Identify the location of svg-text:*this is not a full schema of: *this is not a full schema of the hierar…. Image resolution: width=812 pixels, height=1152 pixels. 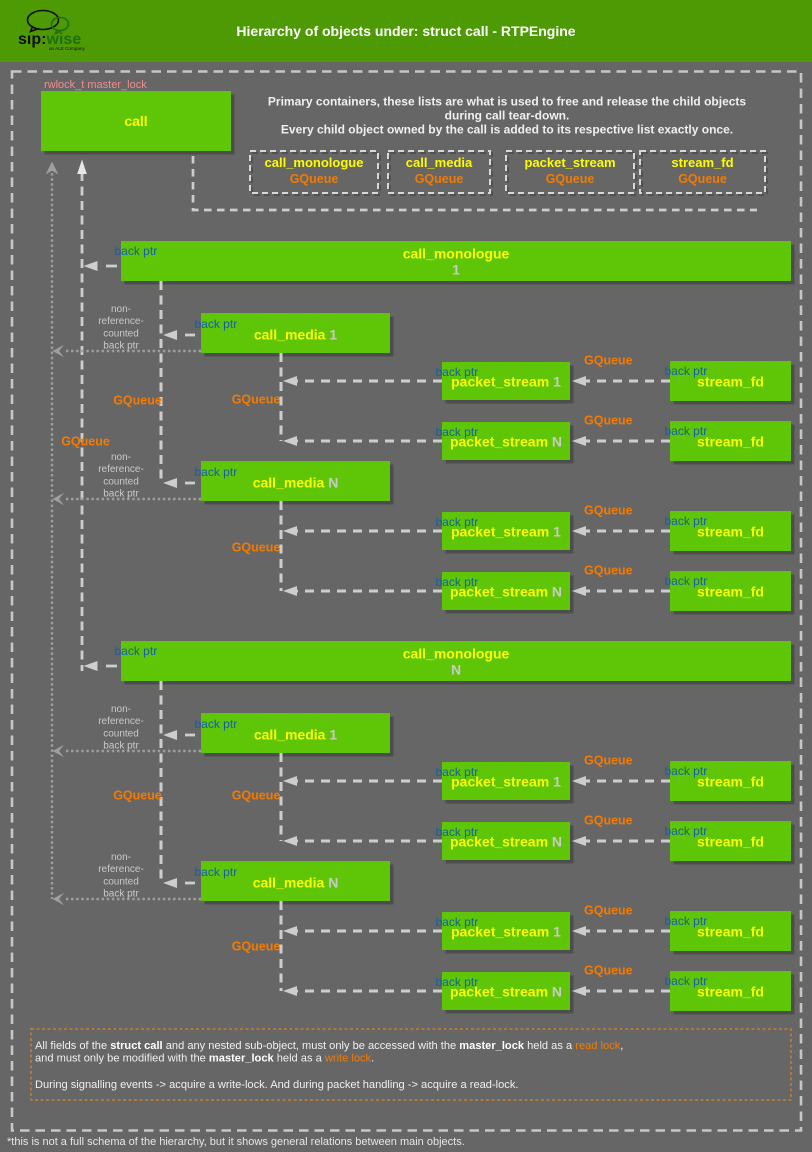
(236, 1142).